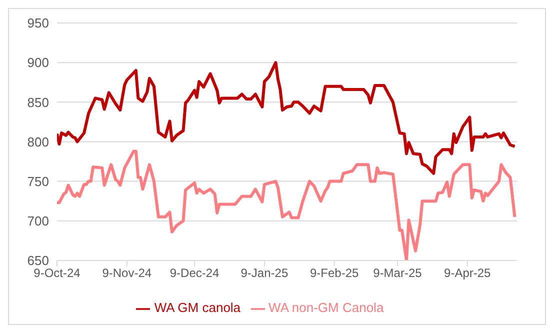  I want to click on x-tick-label: 9-Mar-25, so click(397, 273).